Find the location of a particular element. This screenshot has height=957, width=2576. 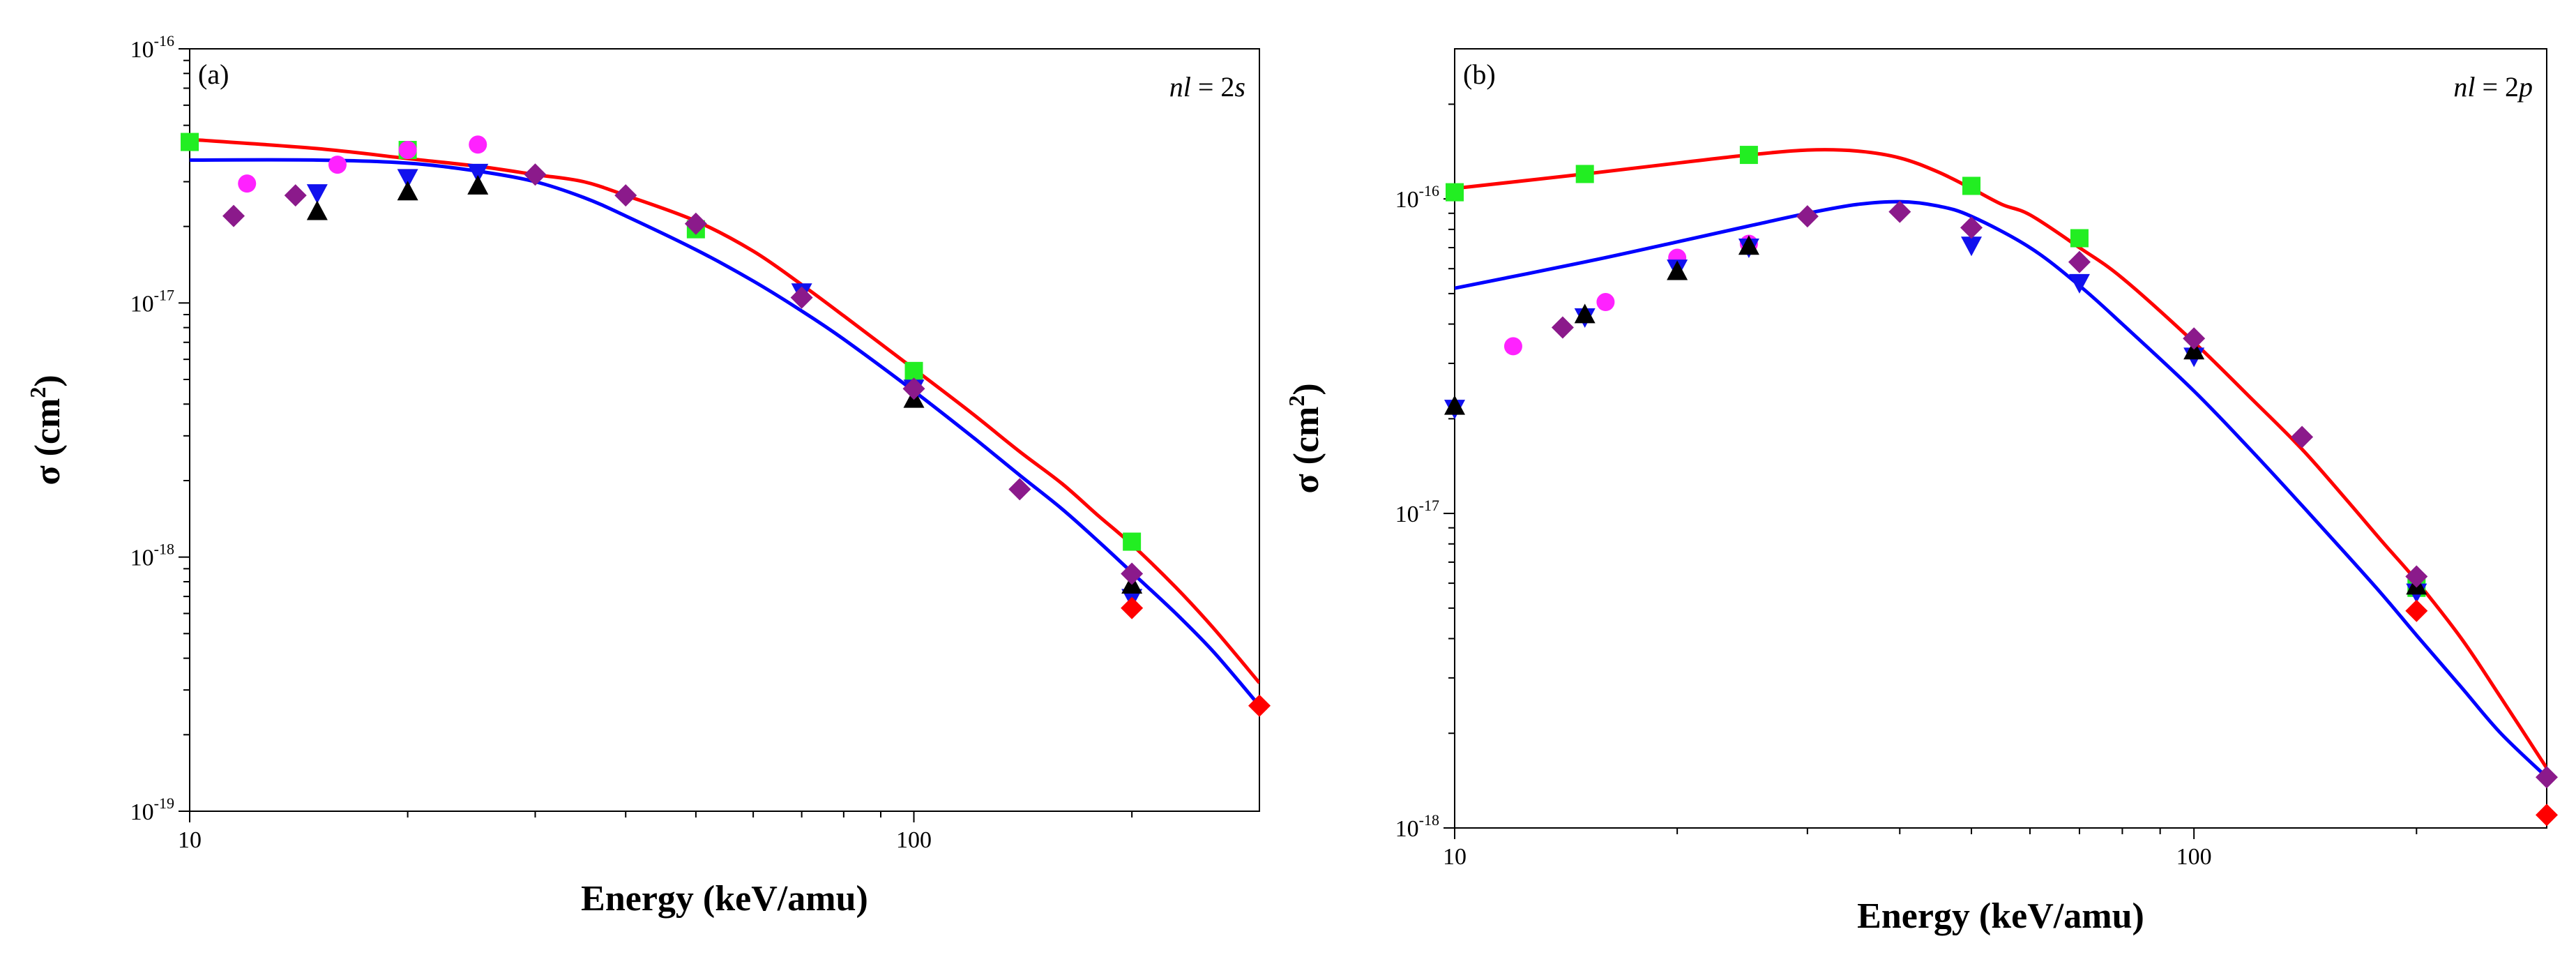

nl-annotation-suffix: p is located at coordinates (2525, 87).